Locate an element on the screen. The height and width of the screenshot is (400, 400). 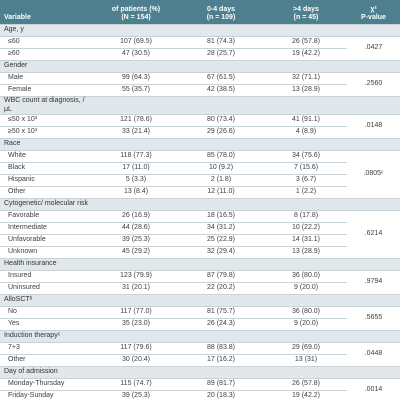
data-row: ≥50 x 10³ 33 (21.4) 29 (26.6) 4 (8.9) is located at coordinates (200, 132).